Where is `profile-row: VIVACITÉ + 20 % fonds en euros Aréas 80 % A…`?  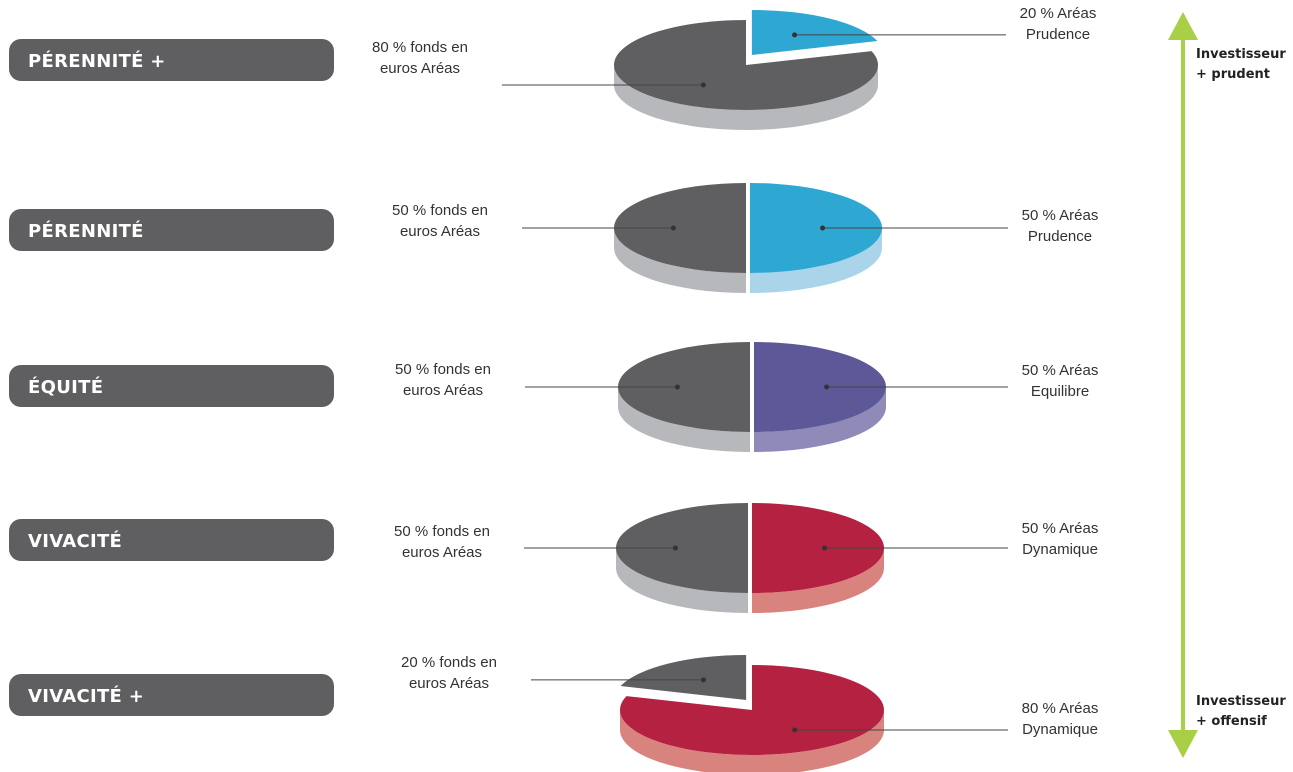
profile-row: VIVACITÉ + 20 % fonds en euros Aréas 80 % A… is located at coordinates (553, 713).